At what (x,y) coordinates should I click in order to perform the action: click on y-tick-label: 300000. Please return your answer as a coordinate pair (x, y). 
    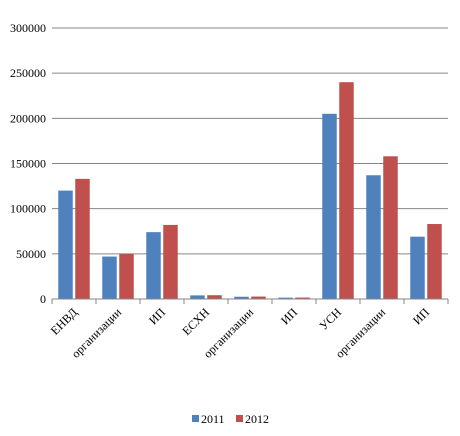
    Looking at the image, I should click on (28, 28).